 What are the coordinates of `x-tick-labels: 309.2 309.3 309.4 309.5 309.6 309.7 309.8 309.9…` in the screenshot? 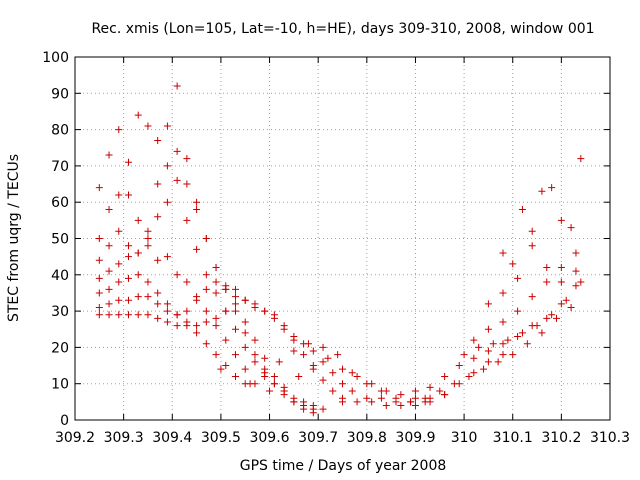 It's located at (342, 438).